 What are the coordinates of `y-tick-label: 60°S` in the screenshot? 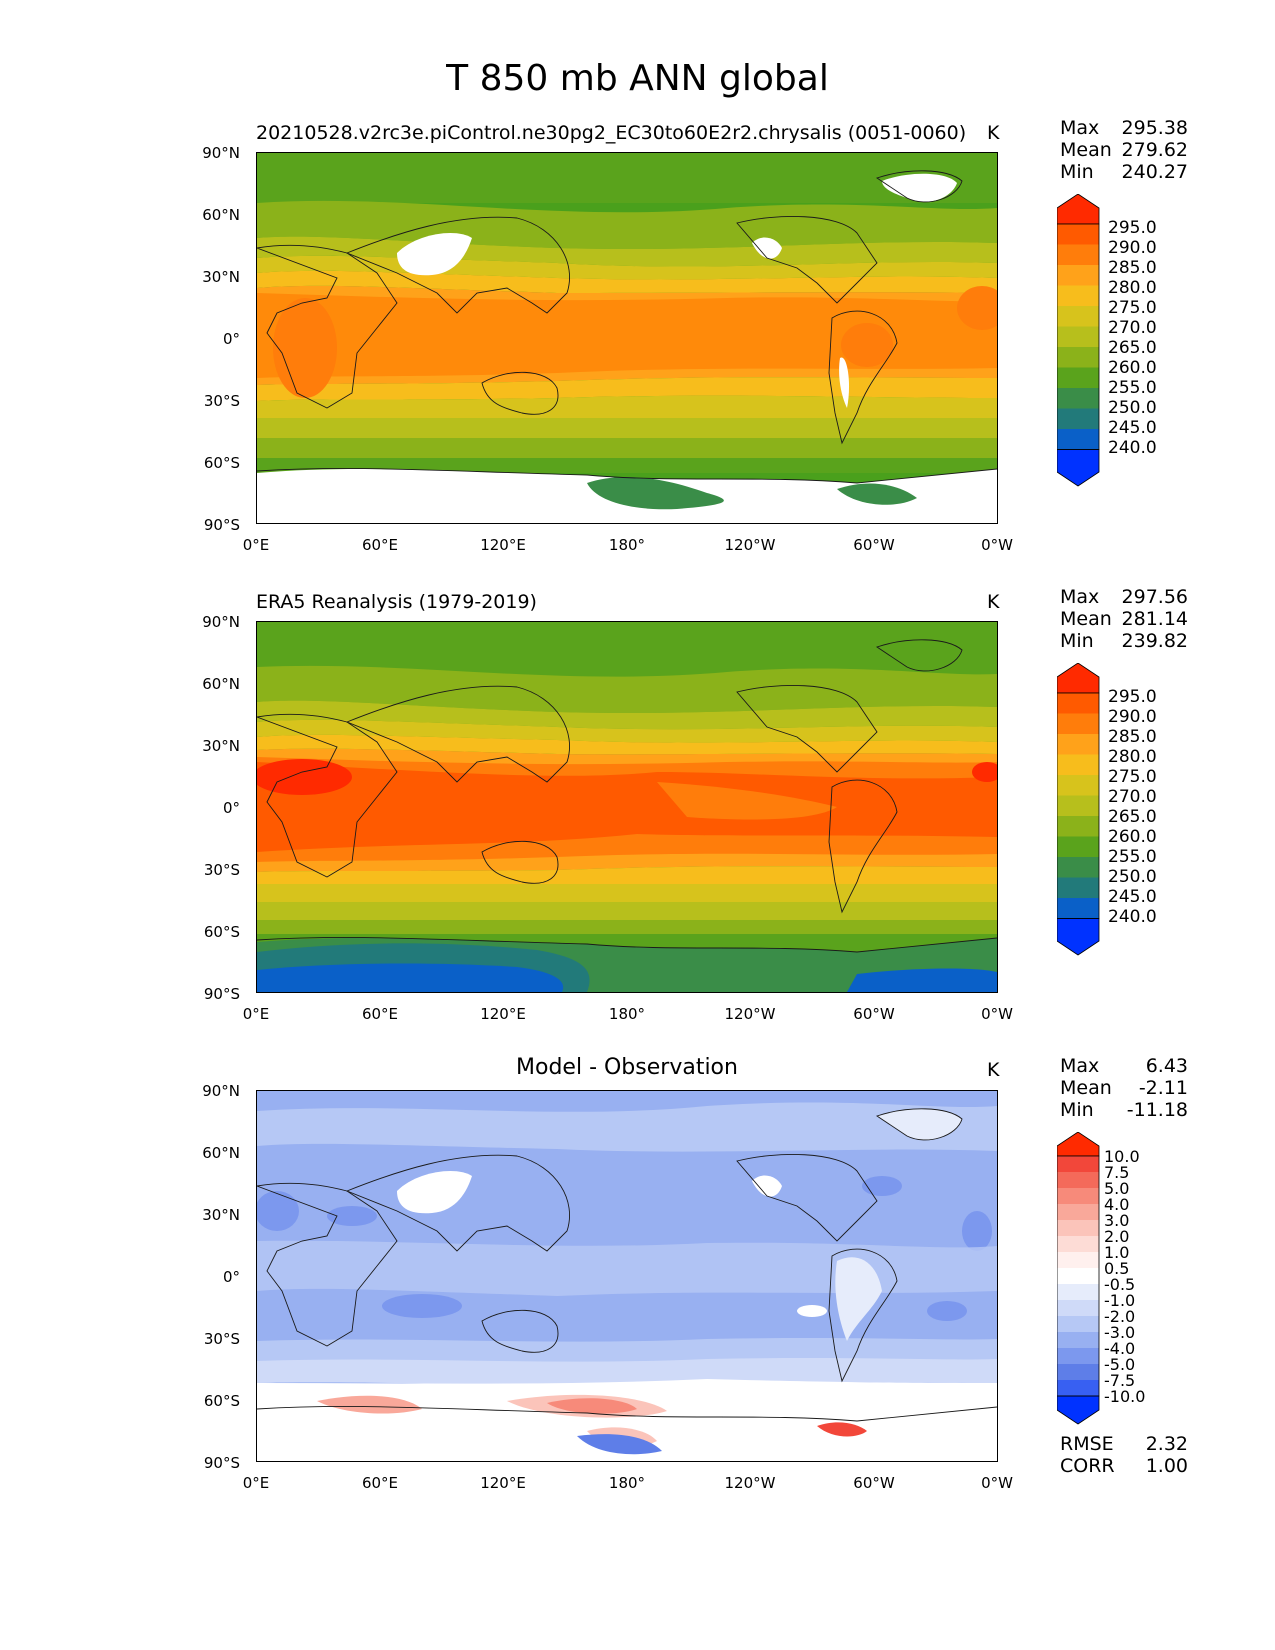 It's located at (221, 1401).